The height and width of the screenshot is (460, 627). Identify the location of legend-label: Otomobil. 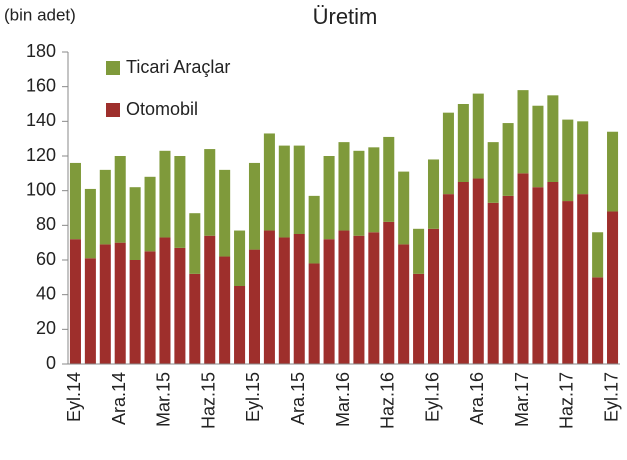
(162, 109).